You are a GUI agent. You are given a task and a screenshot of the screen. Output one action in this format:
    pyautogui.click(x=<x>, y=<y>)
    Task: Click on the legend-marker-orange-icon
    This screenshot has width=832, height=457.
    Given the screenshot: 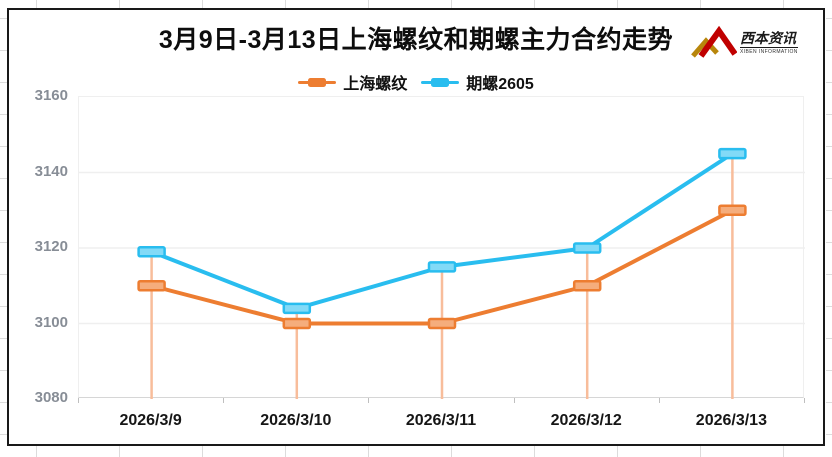 What is the action you would take?
    pyautogui.click(x=317, y=82)
    